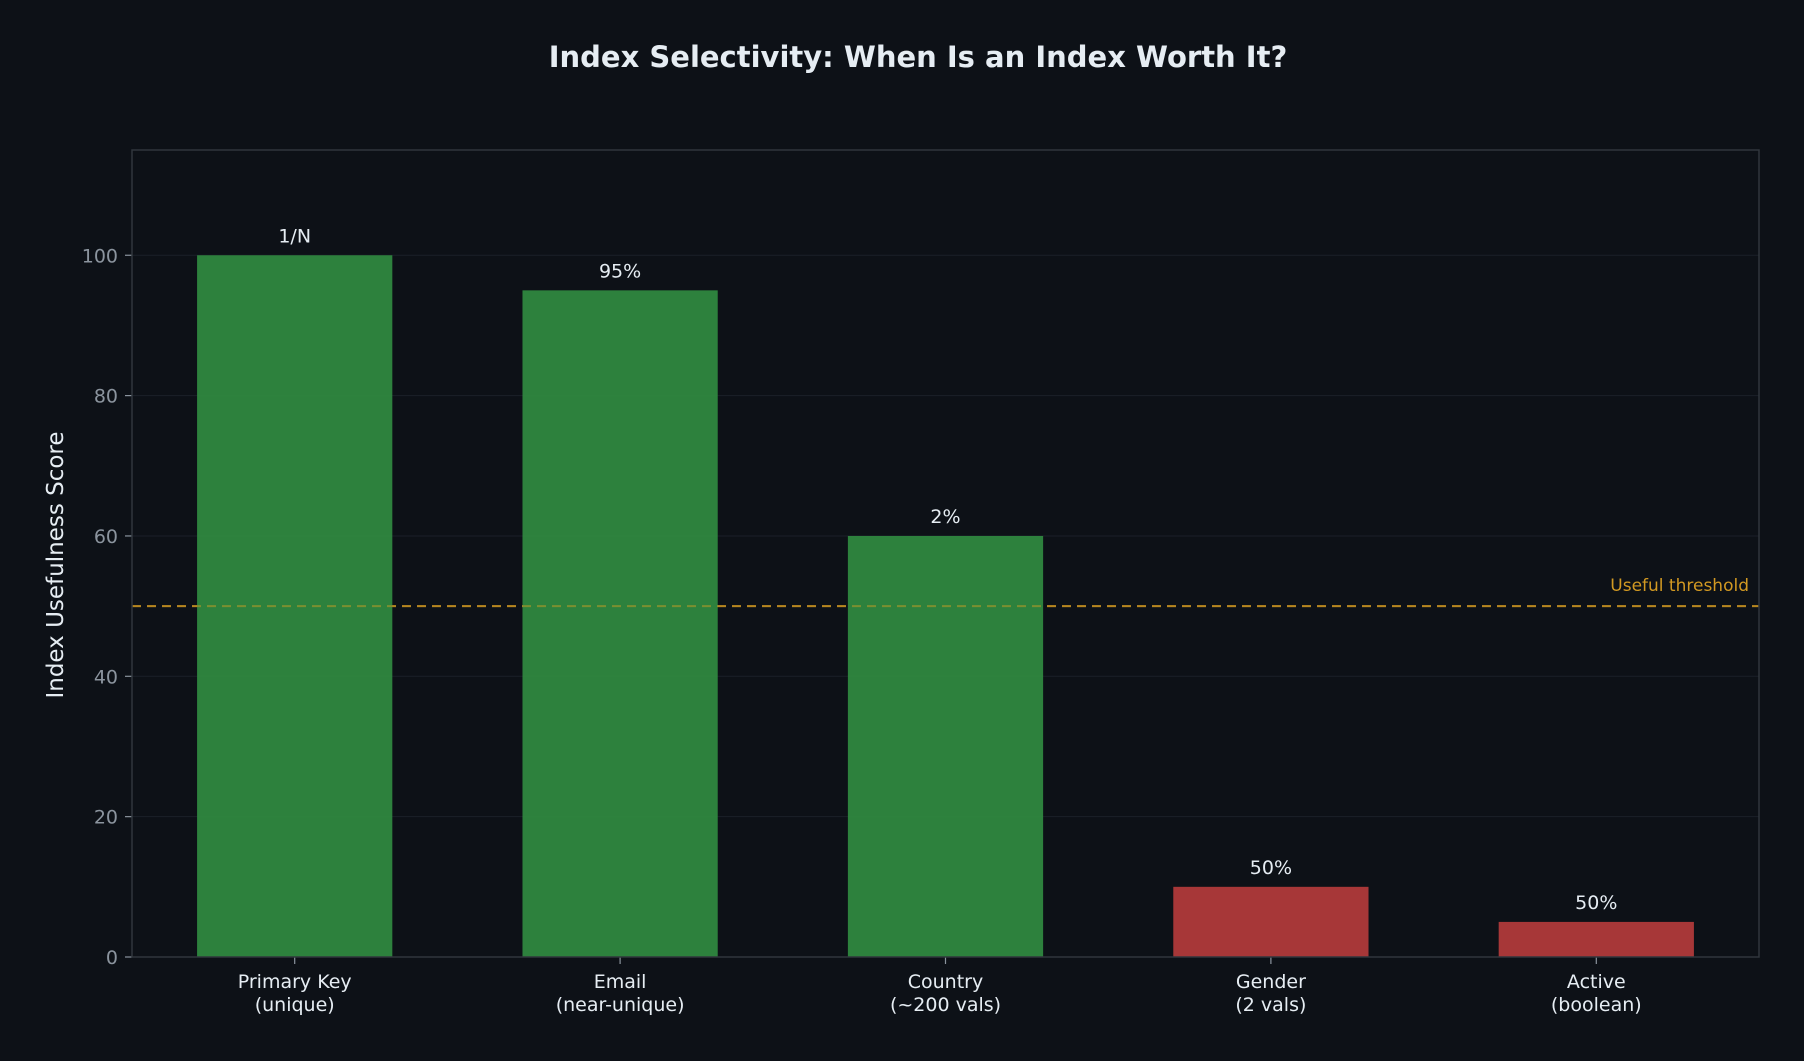 The height and width of the screenshot is (1061, 1804). I want to click on y-tick-label: 40, so click(106, 677).